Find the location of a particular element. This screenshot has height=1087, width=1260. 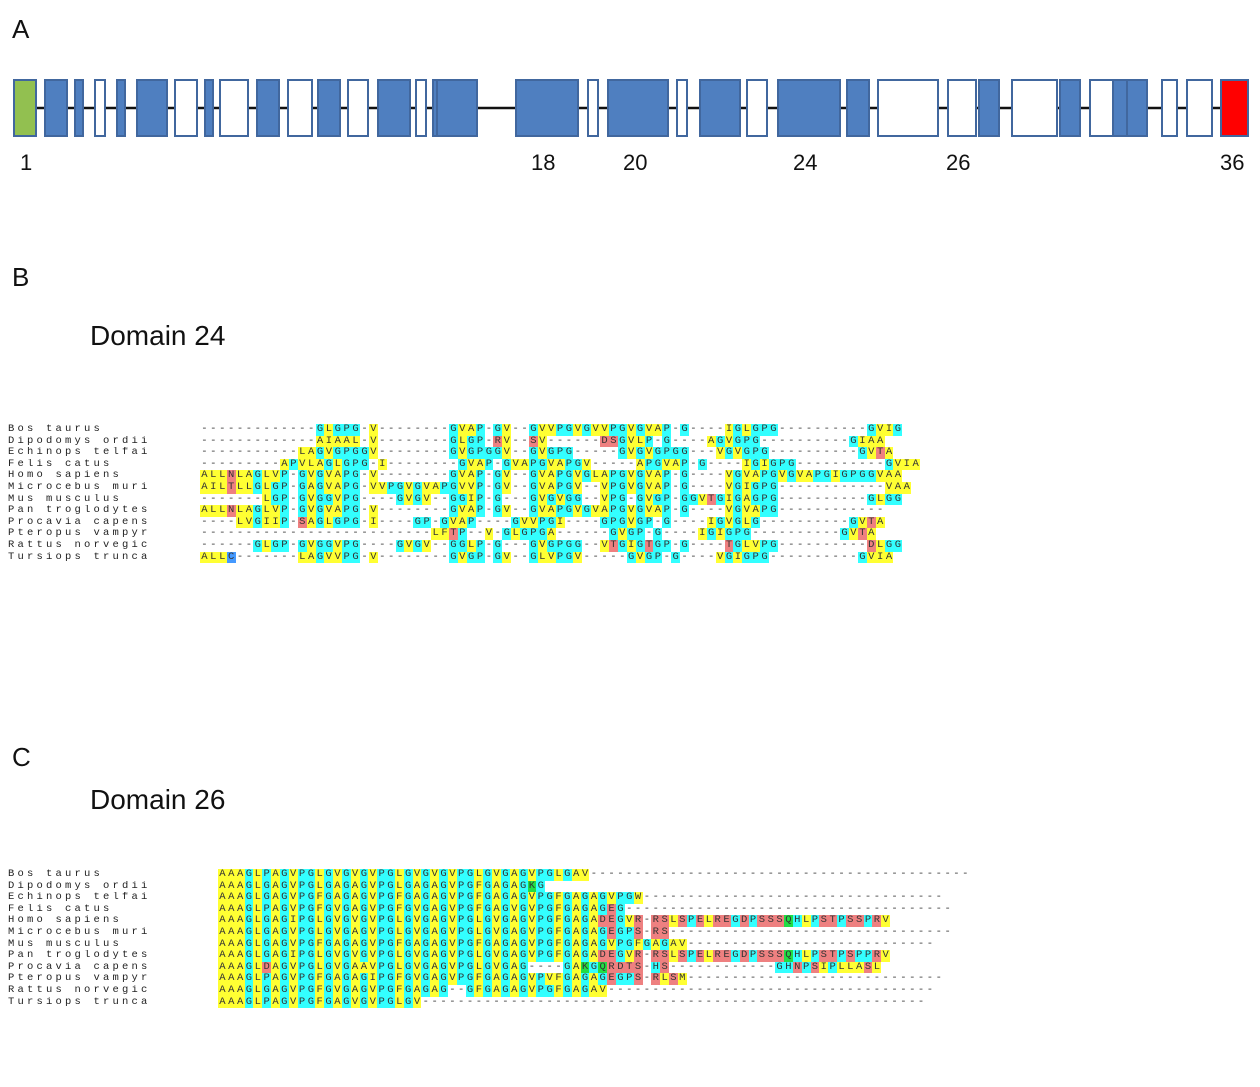

residue: S is located at coordinates (779, 920).